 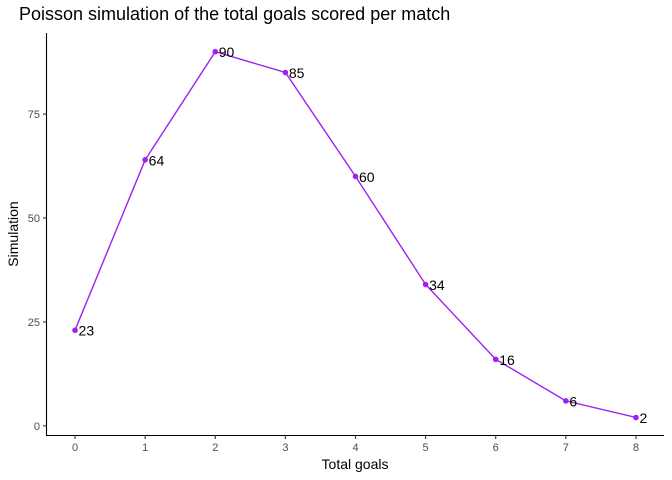 I want to click on y-tick-label: 50, so click(x=34, y=219).